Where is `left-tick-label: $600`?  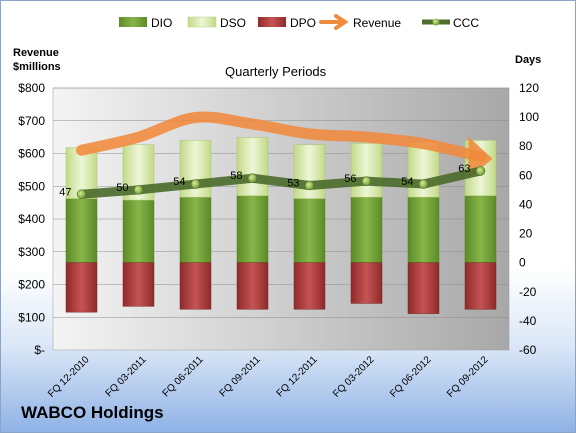 left-tick-label: $600 is located at coordinates (31, 154).